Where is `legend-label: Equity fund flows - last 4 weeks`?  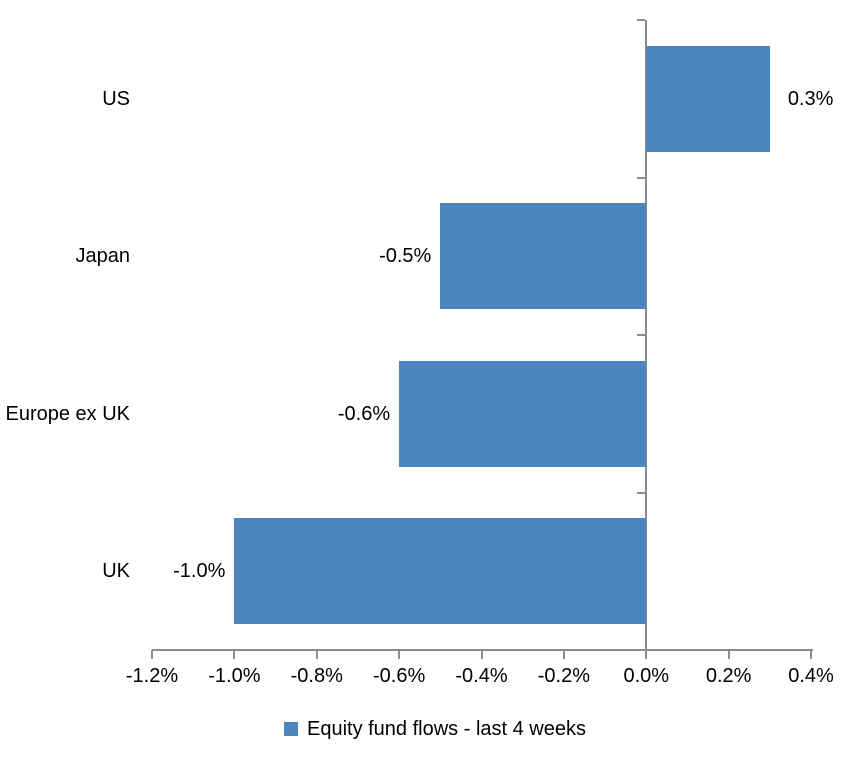
legend-label: Equity fund flows - last 4 weeks is located at coordinates (446, 729).